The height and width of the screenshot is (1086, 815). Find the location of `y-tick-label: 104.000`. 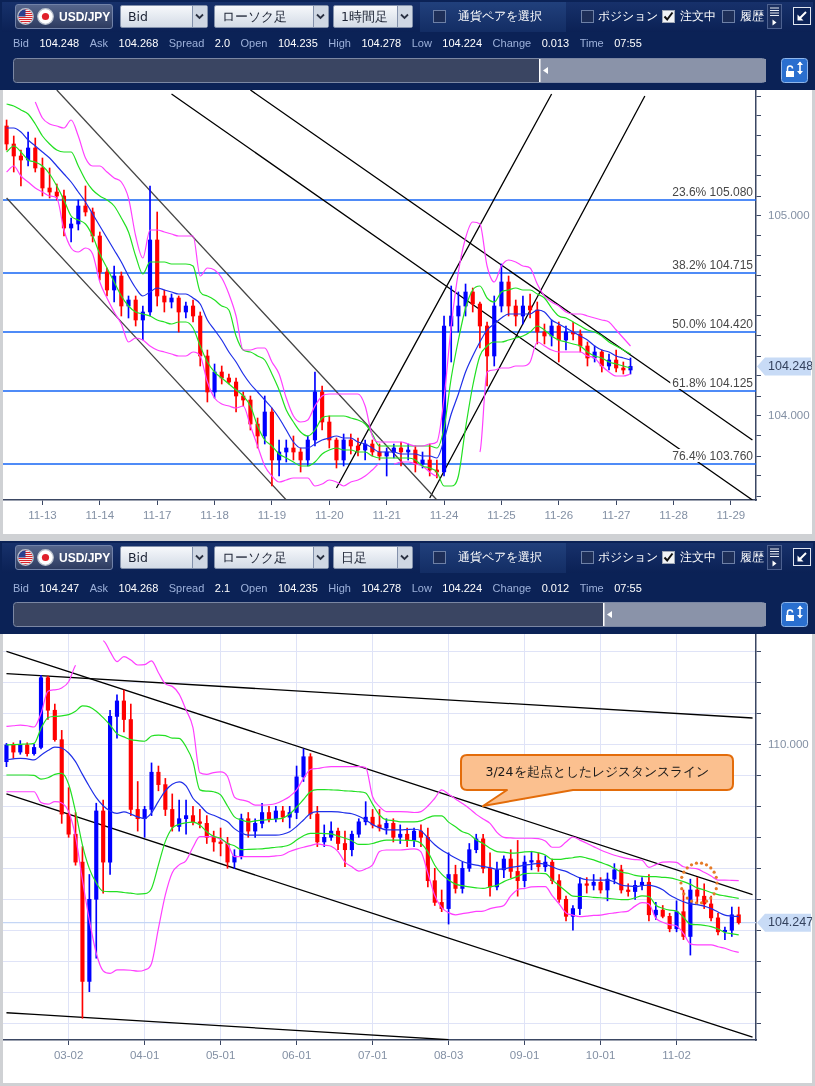

y-tick-label: 104.000 is located at coordinates (789, 415).